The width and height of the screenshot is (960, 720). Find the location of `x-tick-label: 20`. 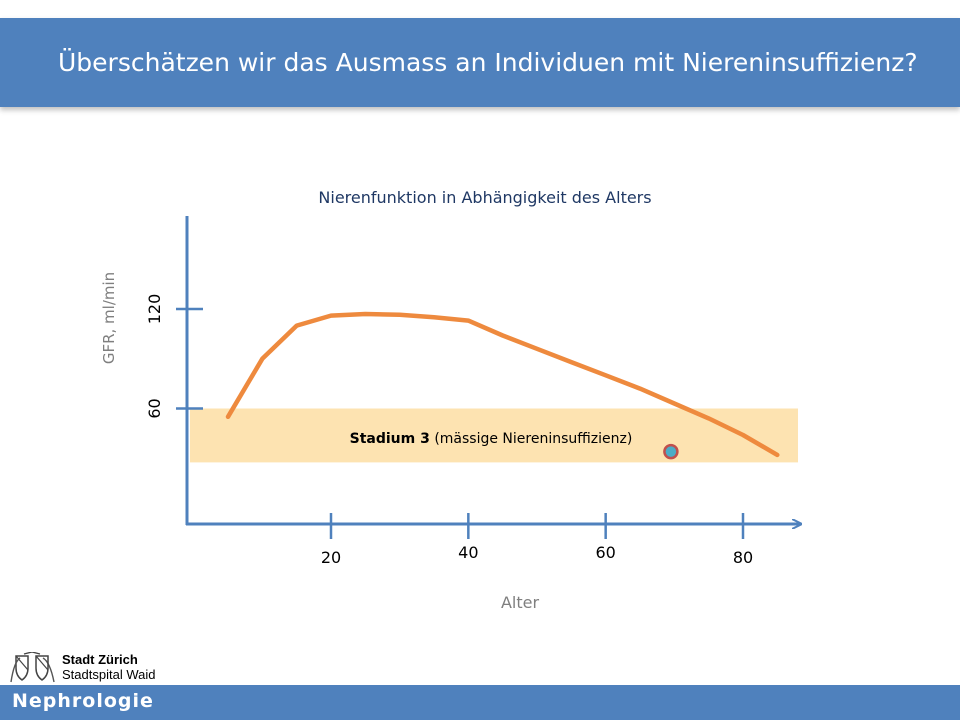

x-tick-label: 20 is located at coordinates (331, 557).